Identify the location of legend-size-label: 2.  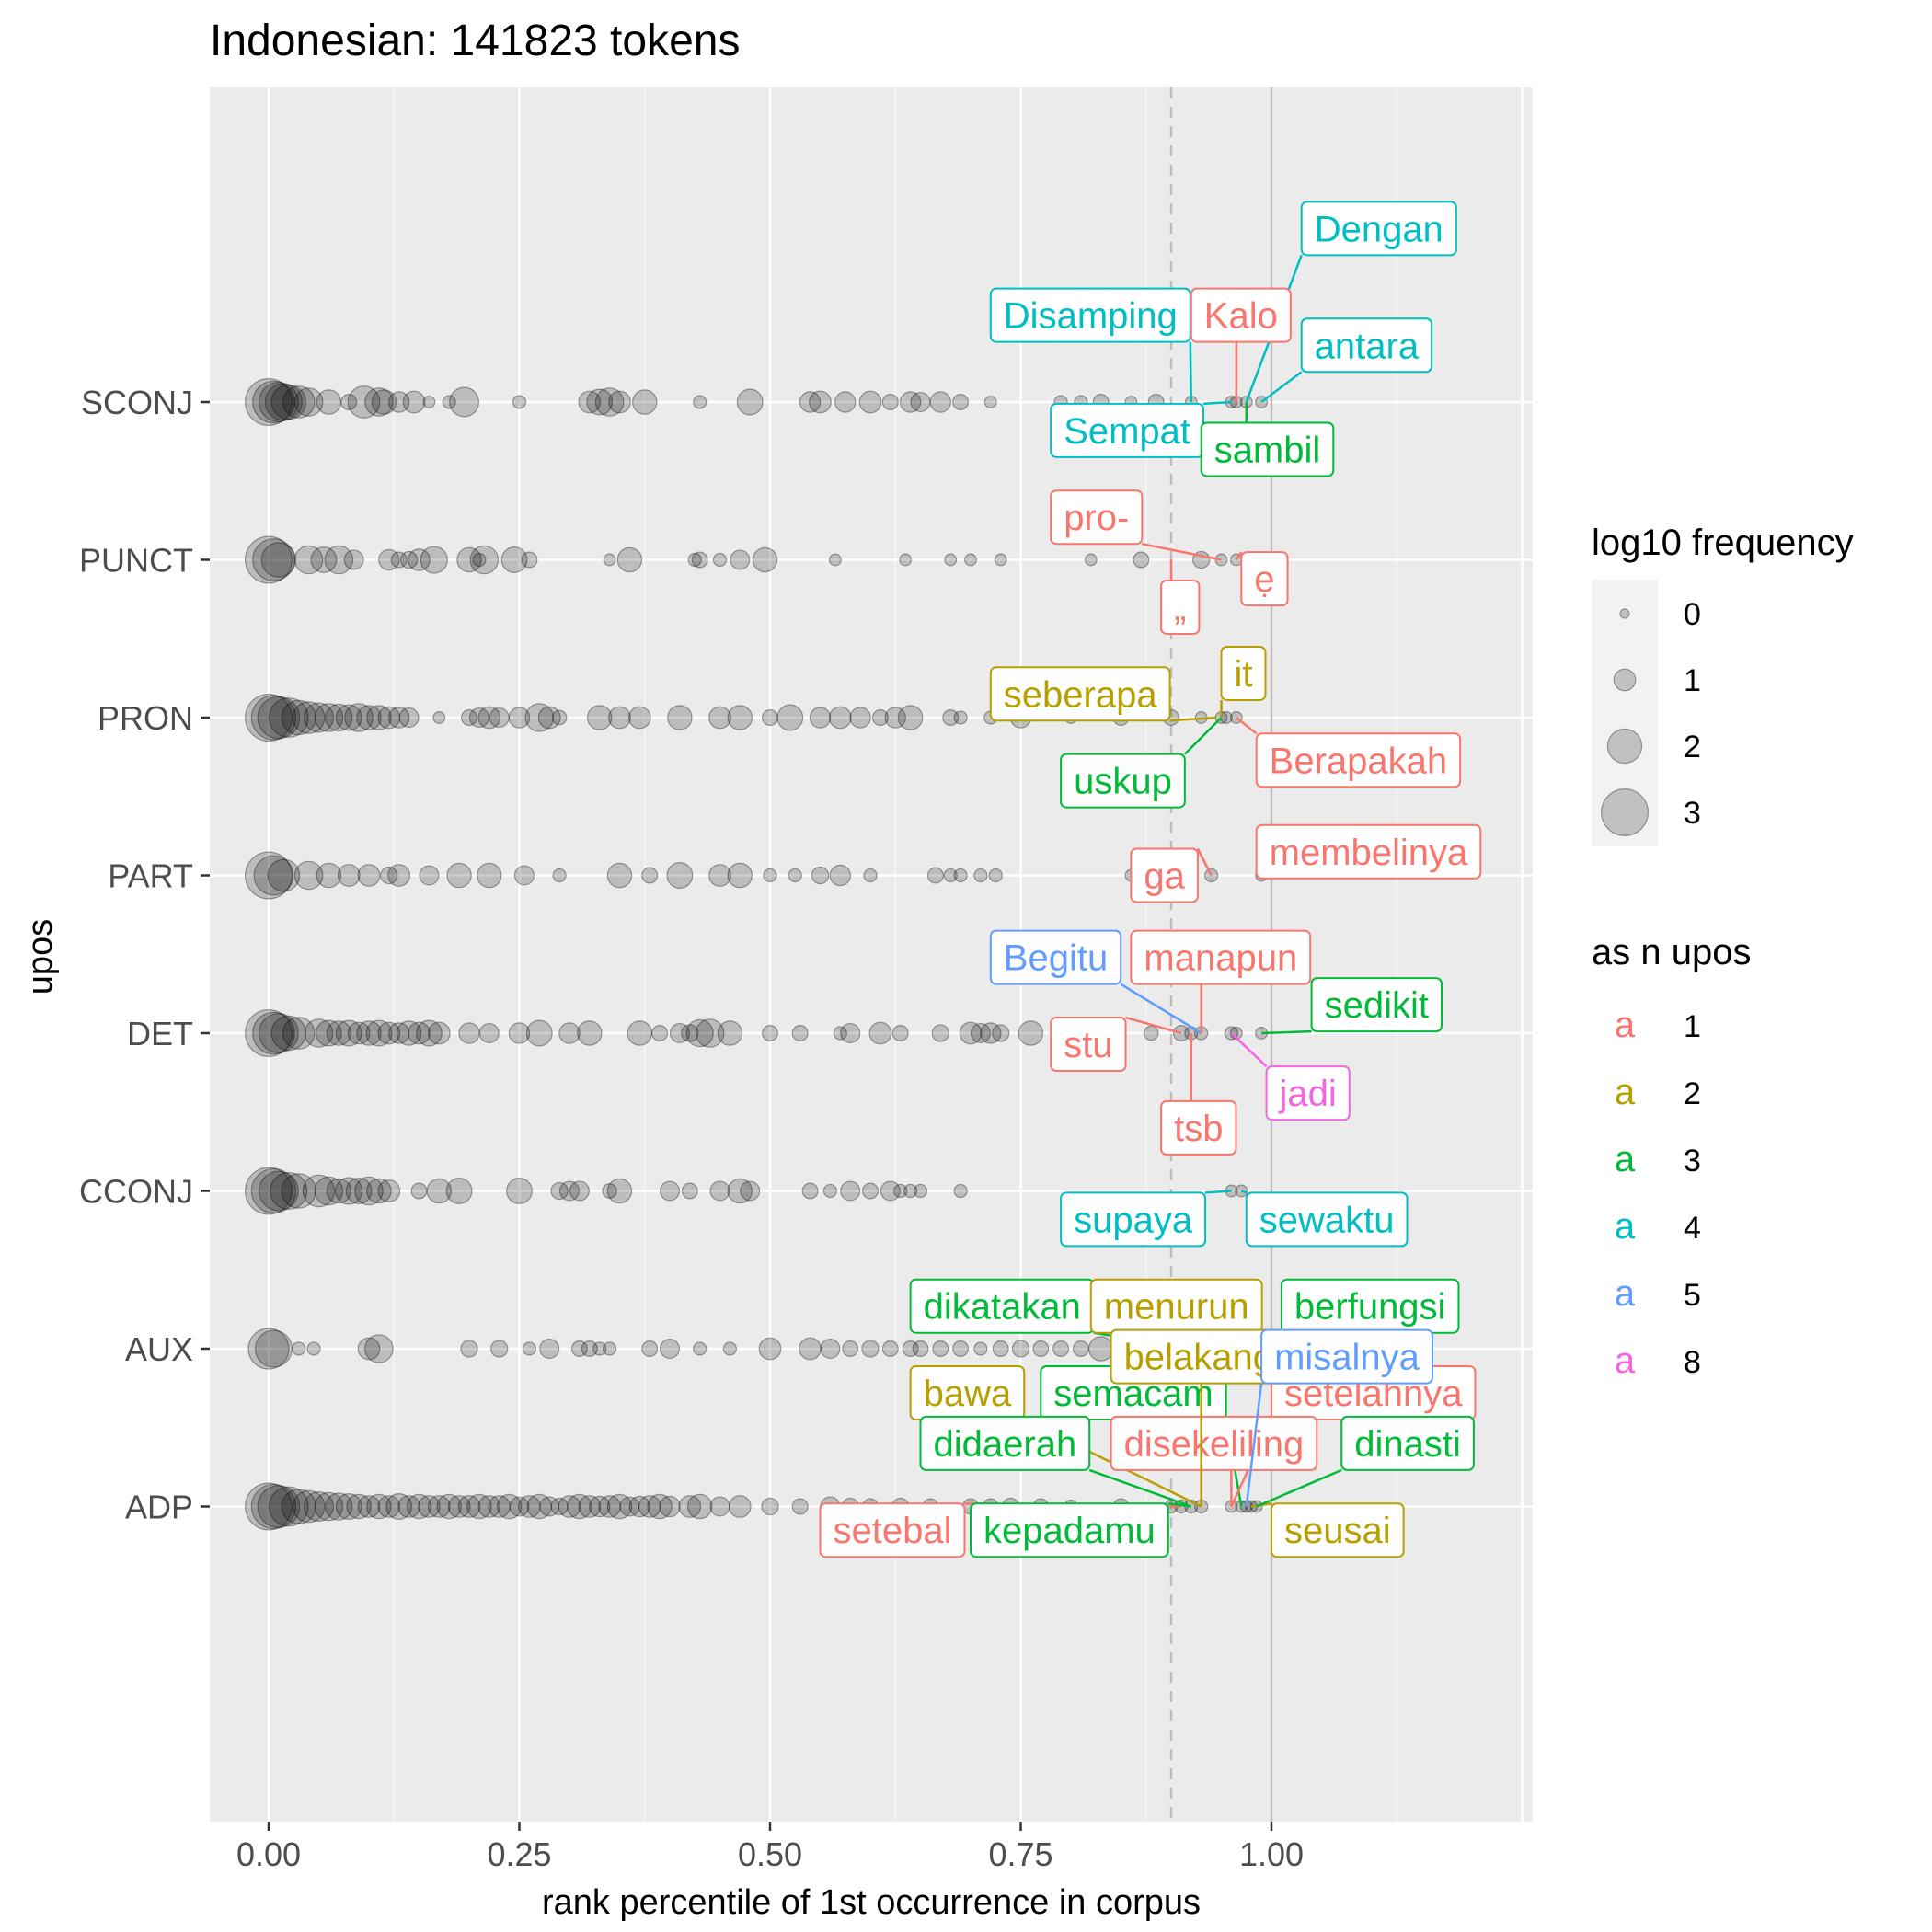
(1692, 747).